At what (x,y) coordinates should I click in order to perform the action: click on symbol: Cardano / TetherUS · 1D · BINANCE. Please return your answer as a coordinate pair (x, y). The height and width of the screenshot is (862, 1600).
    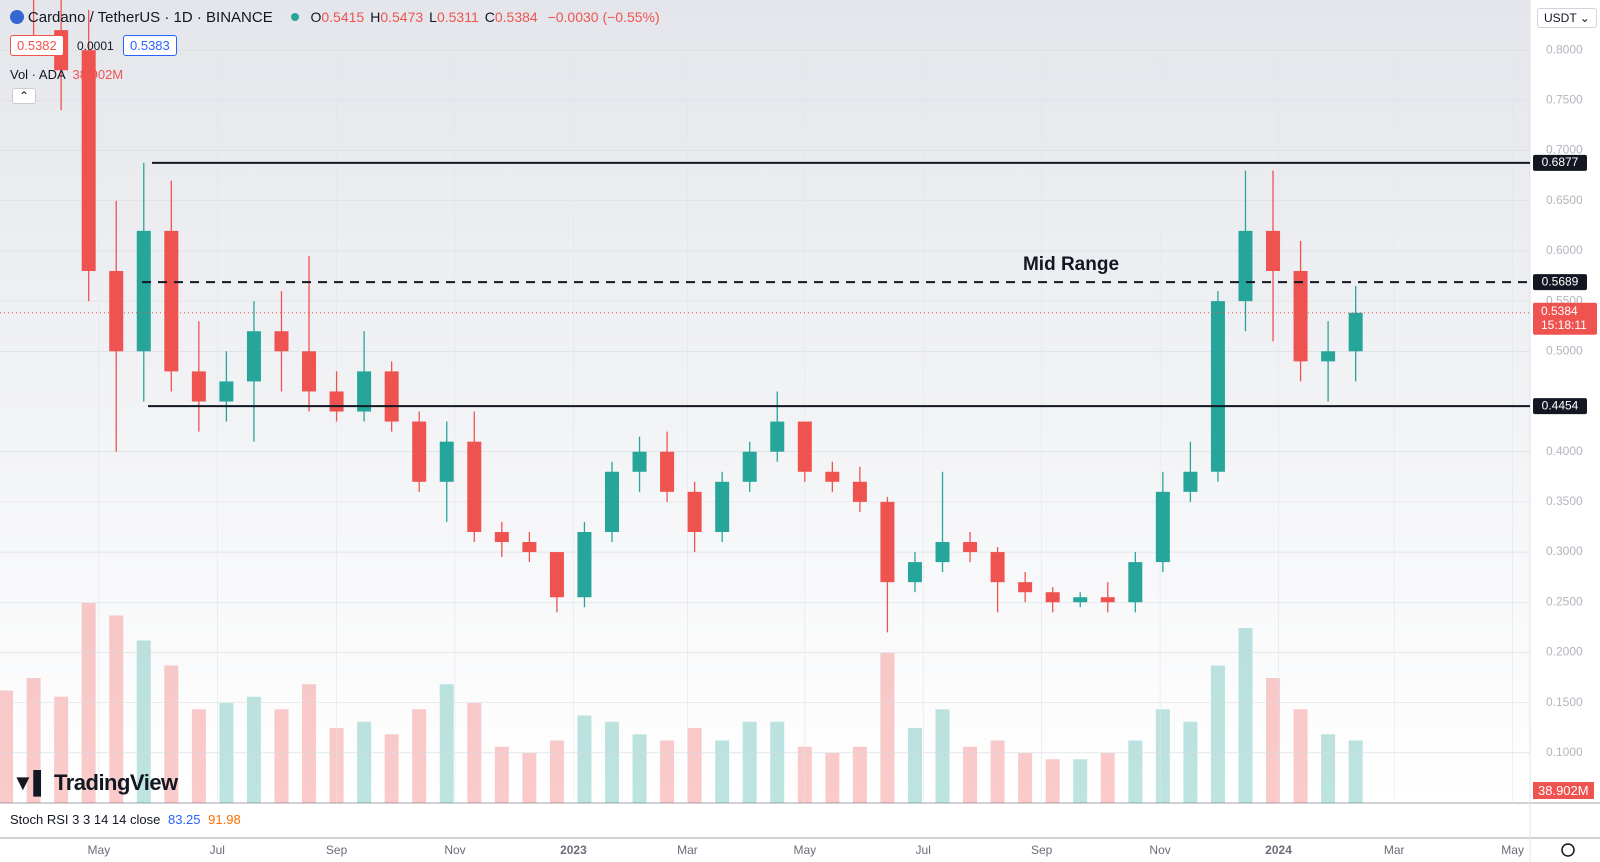
    Looking at the image, I should click on (150, 17).